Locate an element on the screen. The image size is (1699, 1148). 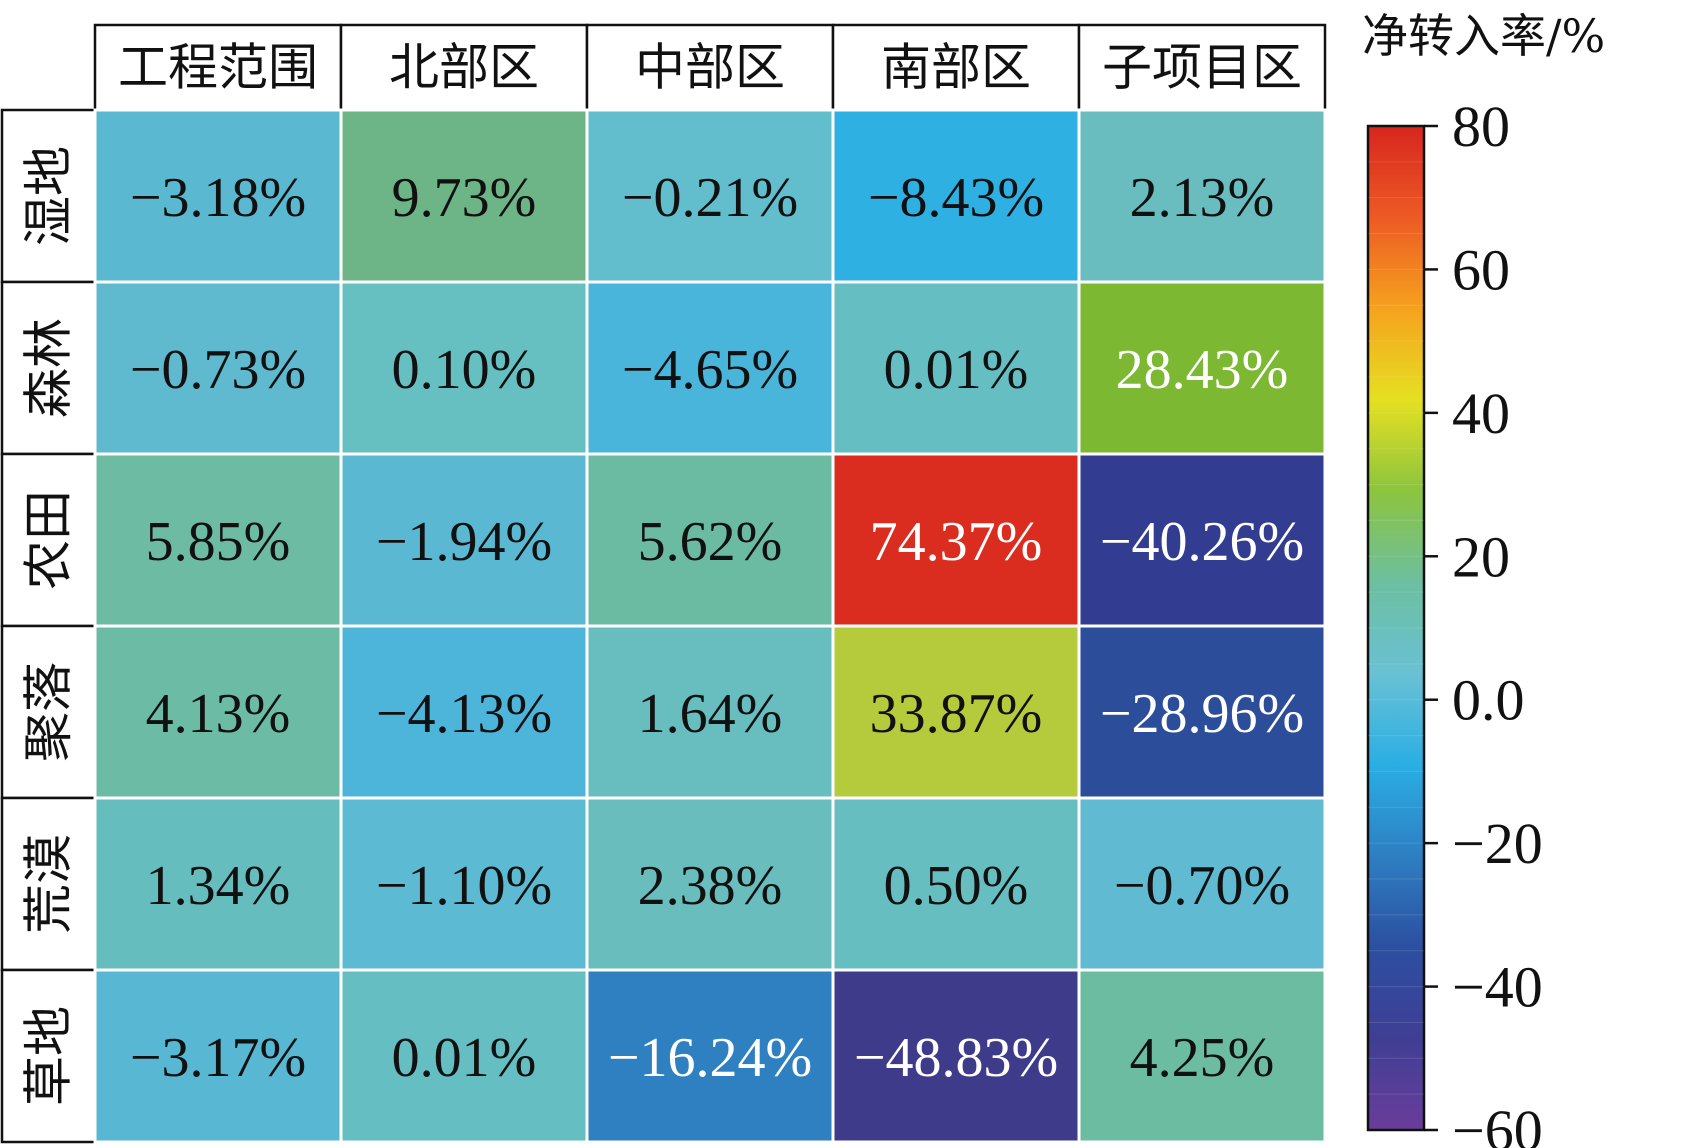
colorbar-title: 净转入率/% is located at coordinates (1483, 36).